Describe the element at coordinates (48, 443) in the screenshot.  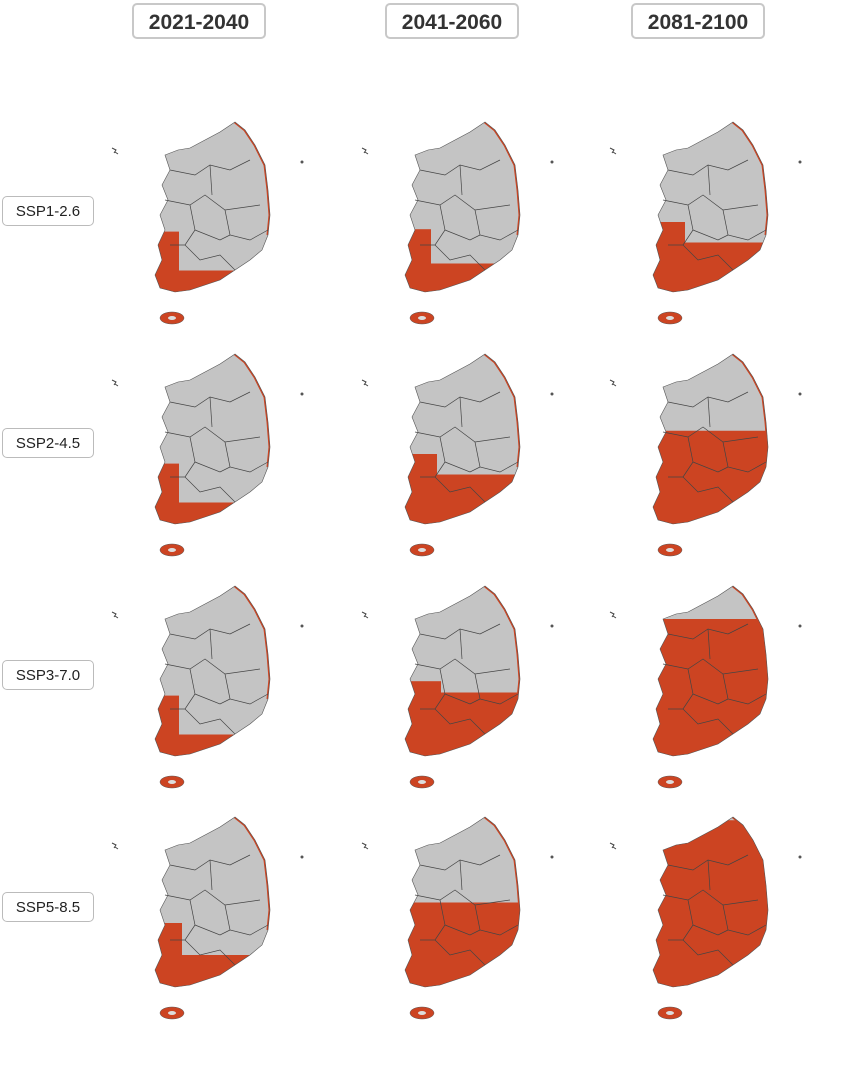
I see `row-header: SSP2-4.5` at that location.